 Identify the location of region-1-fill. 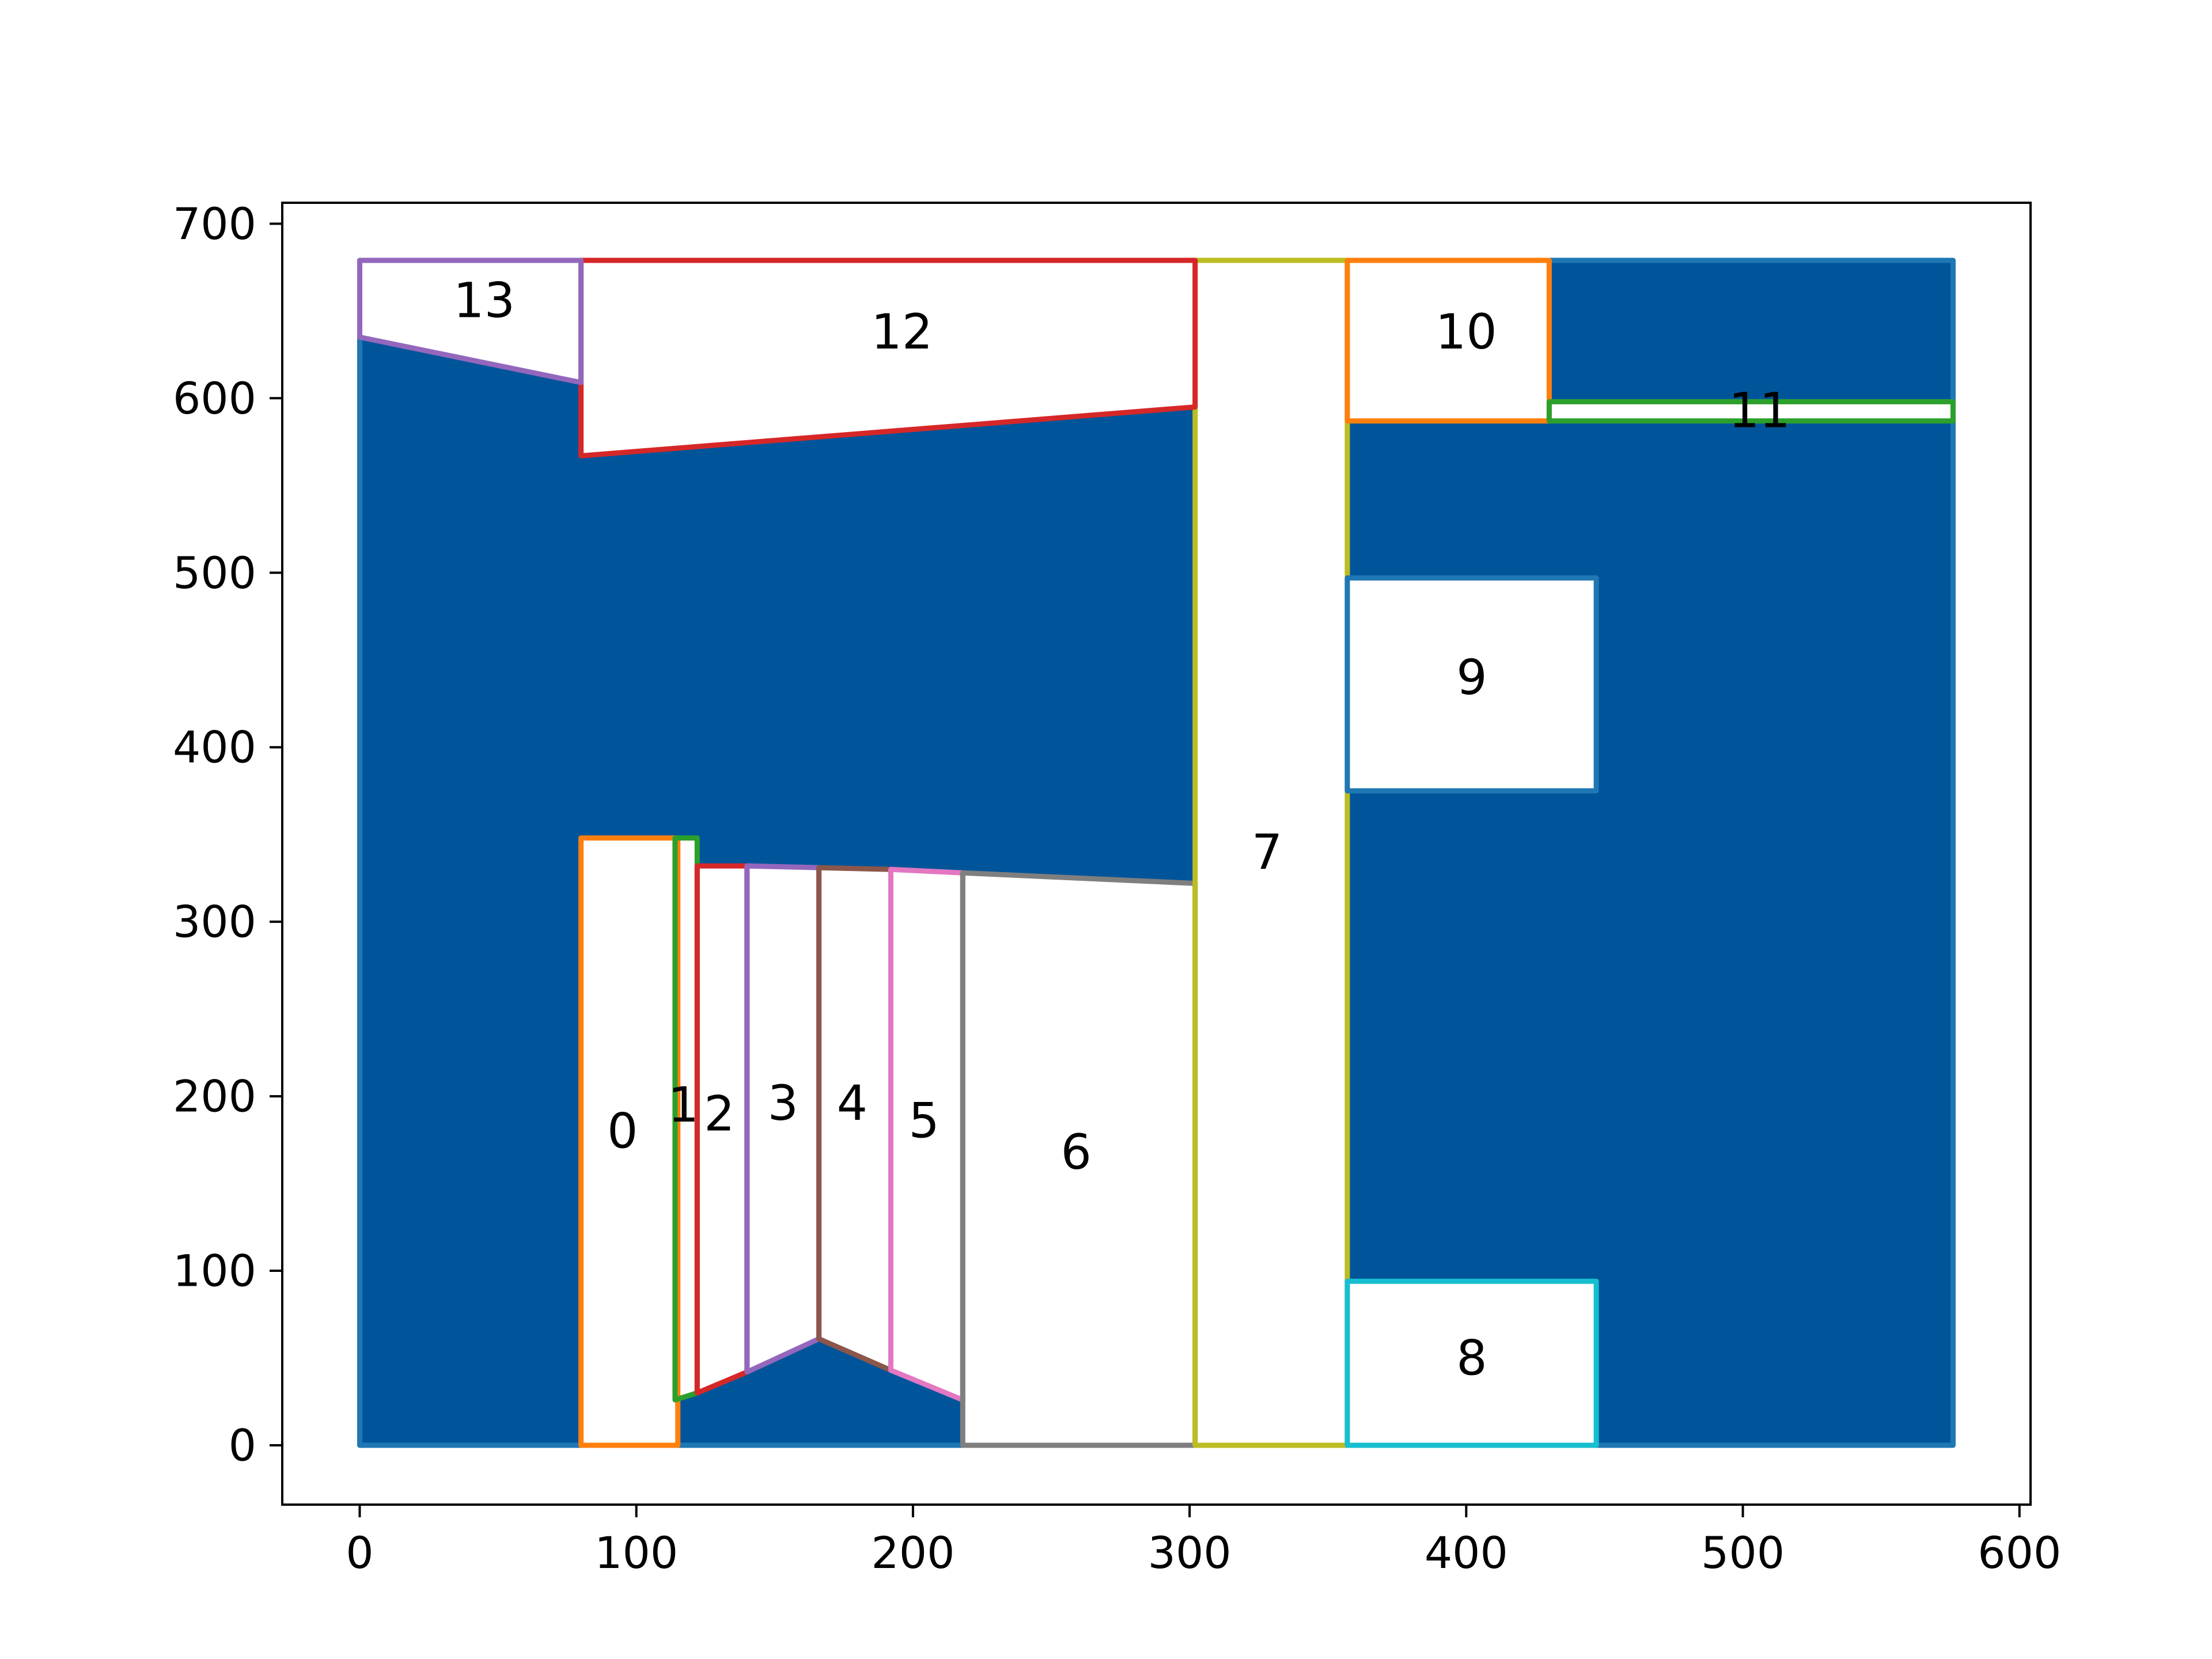
(686, 1119).